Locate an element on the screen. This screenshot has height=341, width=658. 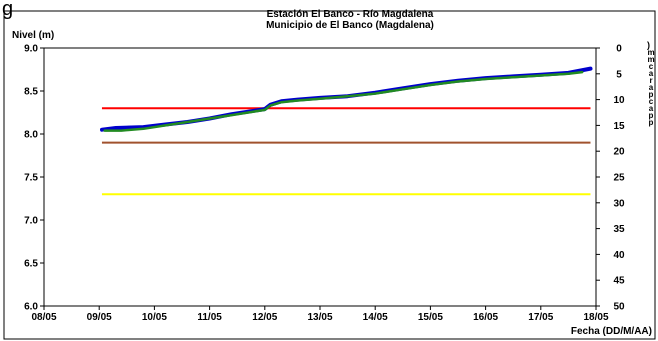
y2-tick-label: 35 is located at coordinates (619, 229).